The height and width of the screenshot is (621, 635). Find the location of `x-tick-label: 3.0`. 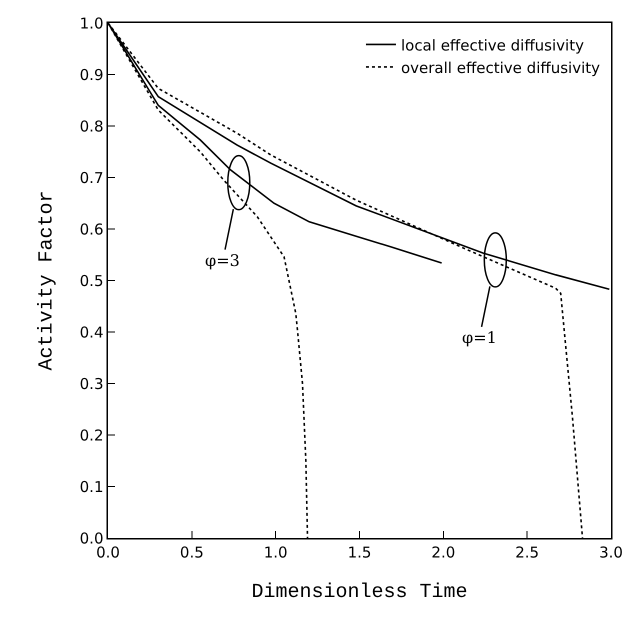

x-tick-label: 3.0 is located at coordinates (611, 553).